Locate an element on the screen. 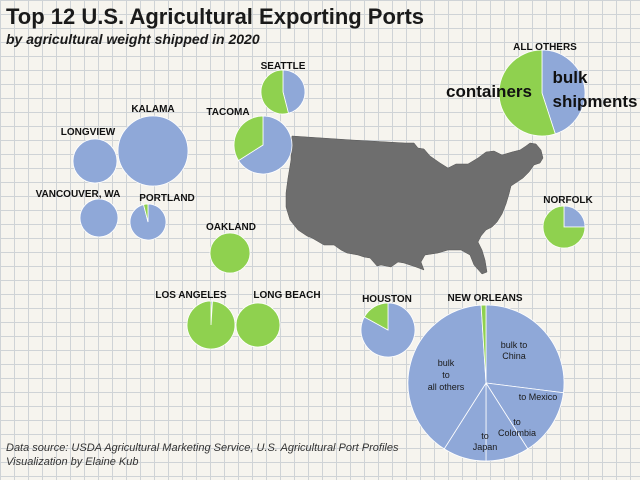 The height and width of the screenshot is (480, 640). slice-label-to-japan: to is located at coordinates (485, 436).